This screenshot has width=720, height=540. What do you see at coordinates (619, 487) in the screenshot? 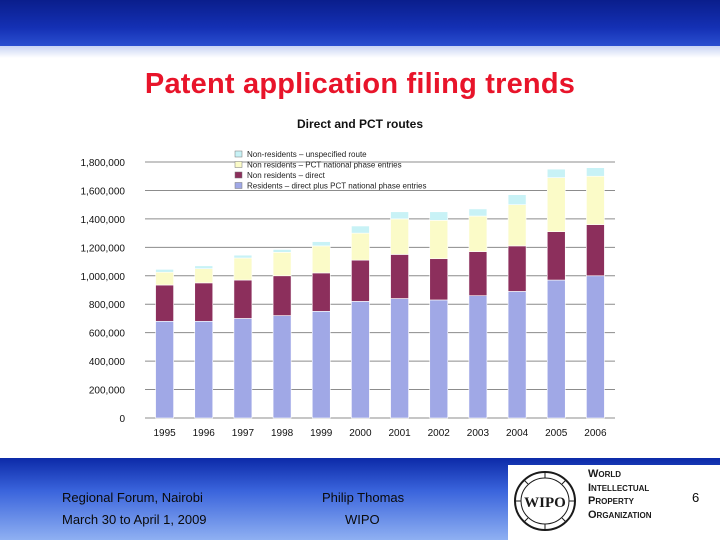
I see `org-line-2: Intellectual` at bounding box center [619, 487].